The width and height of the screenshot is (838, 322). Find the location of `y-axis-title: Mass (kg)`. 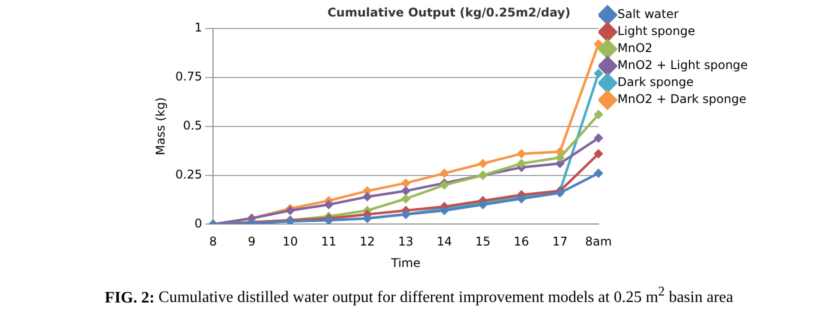

y-axis-title: Mass (kg) is located at coordinates (160, 126).